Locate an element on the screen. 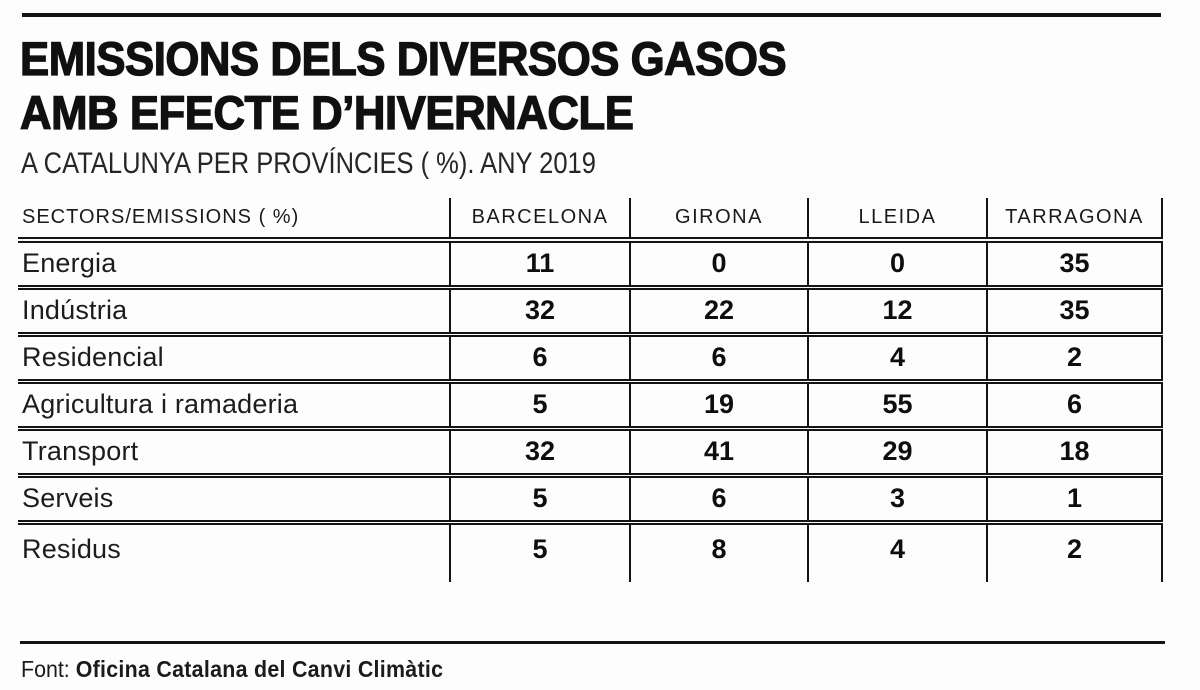 This screenshot has height=690, width=1200. top-rule is located at coordinates (591, 15).